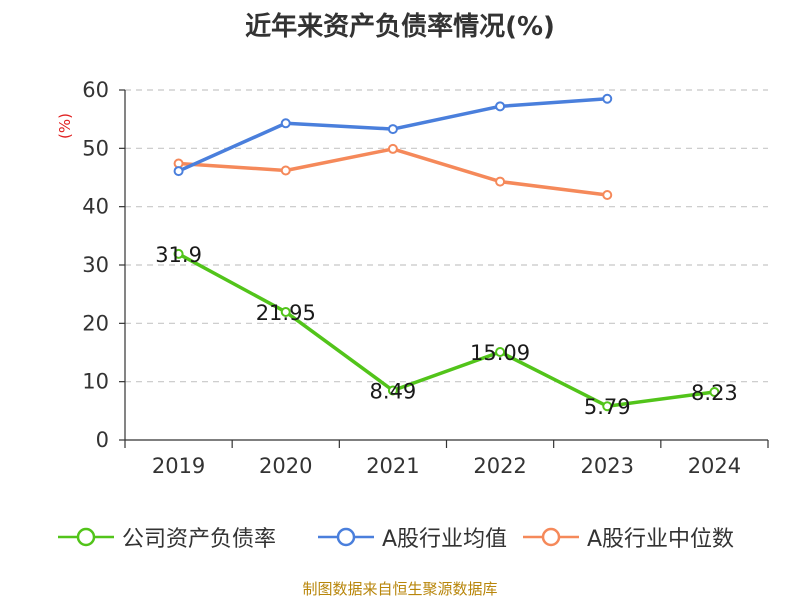 The image size is (800, 600). I want to click on y-tick-label: 0, so click(102, 440).